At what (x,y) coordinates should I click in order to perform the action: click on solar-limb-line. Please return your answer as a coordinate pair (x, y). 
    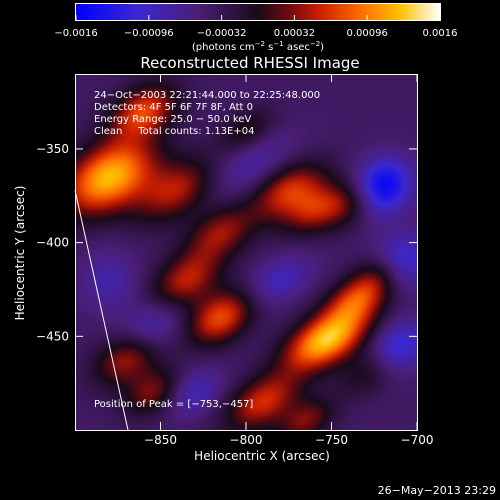
    Looking at the image, I should click on (101, 310).